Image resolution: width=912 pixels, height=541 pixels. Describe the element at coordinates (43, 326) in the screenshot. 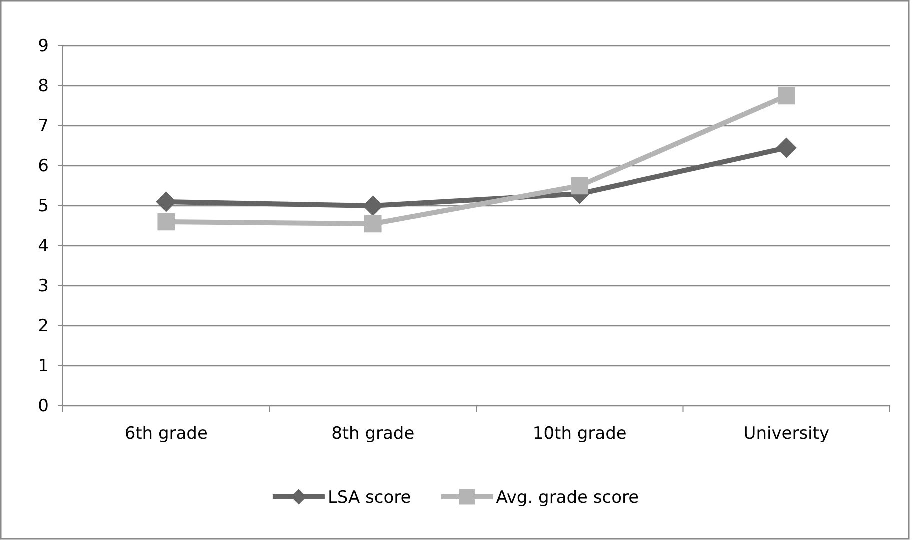

I see `y-tick-label: 2` at that location.